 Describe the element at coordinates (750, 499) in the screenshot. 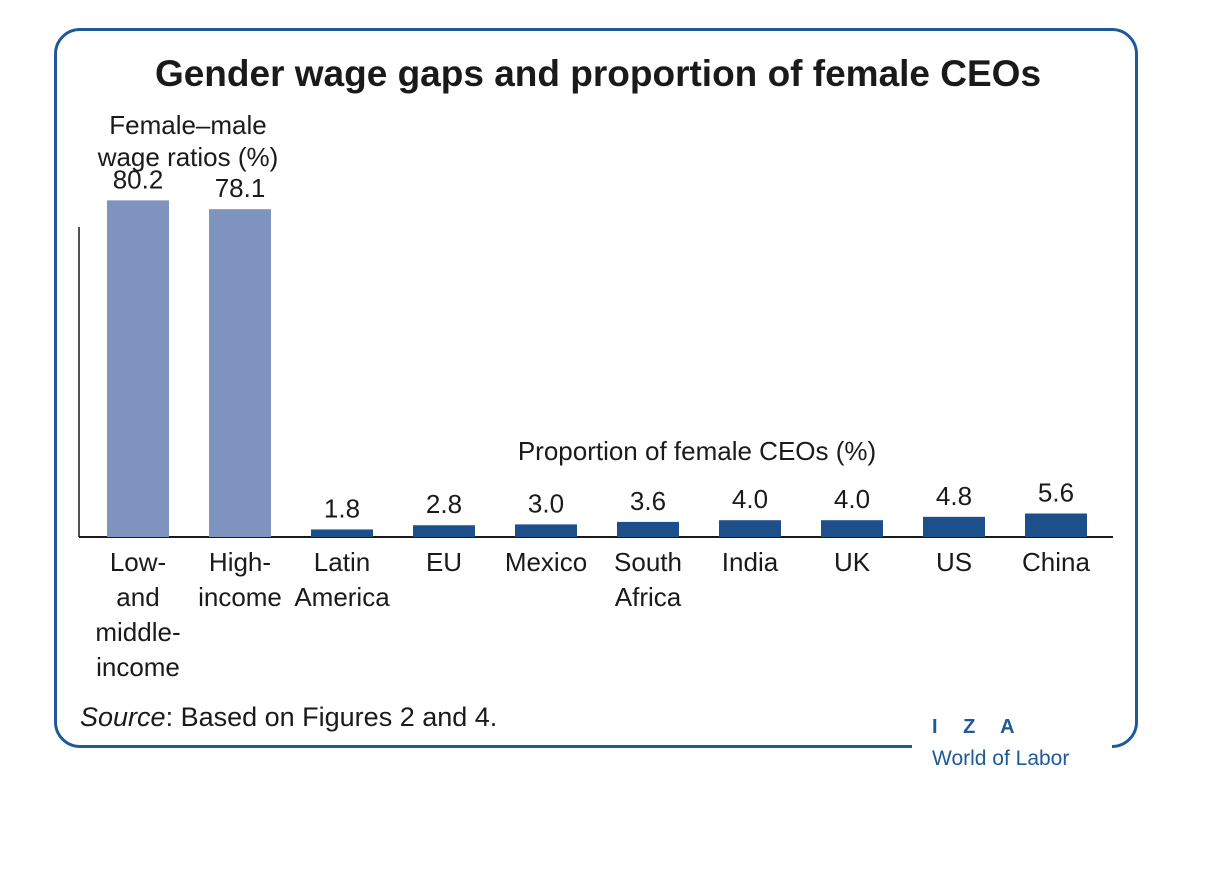

I see `value-label-6: 4.0` at that location.